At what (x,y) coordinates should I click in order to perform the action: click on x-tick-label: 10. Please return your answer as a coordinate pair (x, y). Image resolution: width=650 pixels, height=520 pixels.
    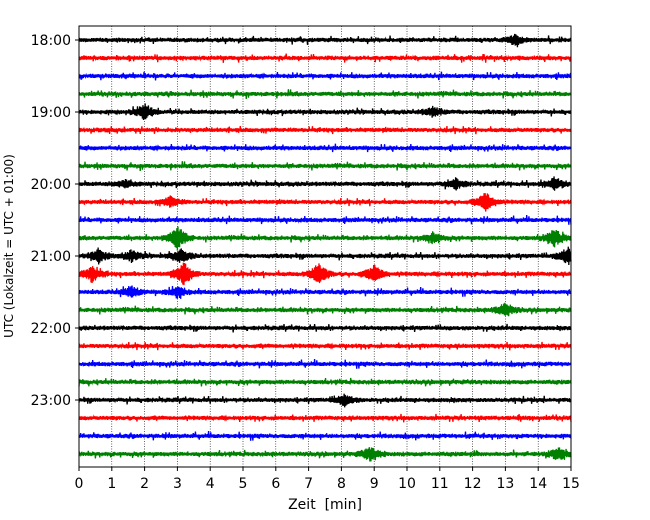
    Looking at the image, I should click on (407, 484).